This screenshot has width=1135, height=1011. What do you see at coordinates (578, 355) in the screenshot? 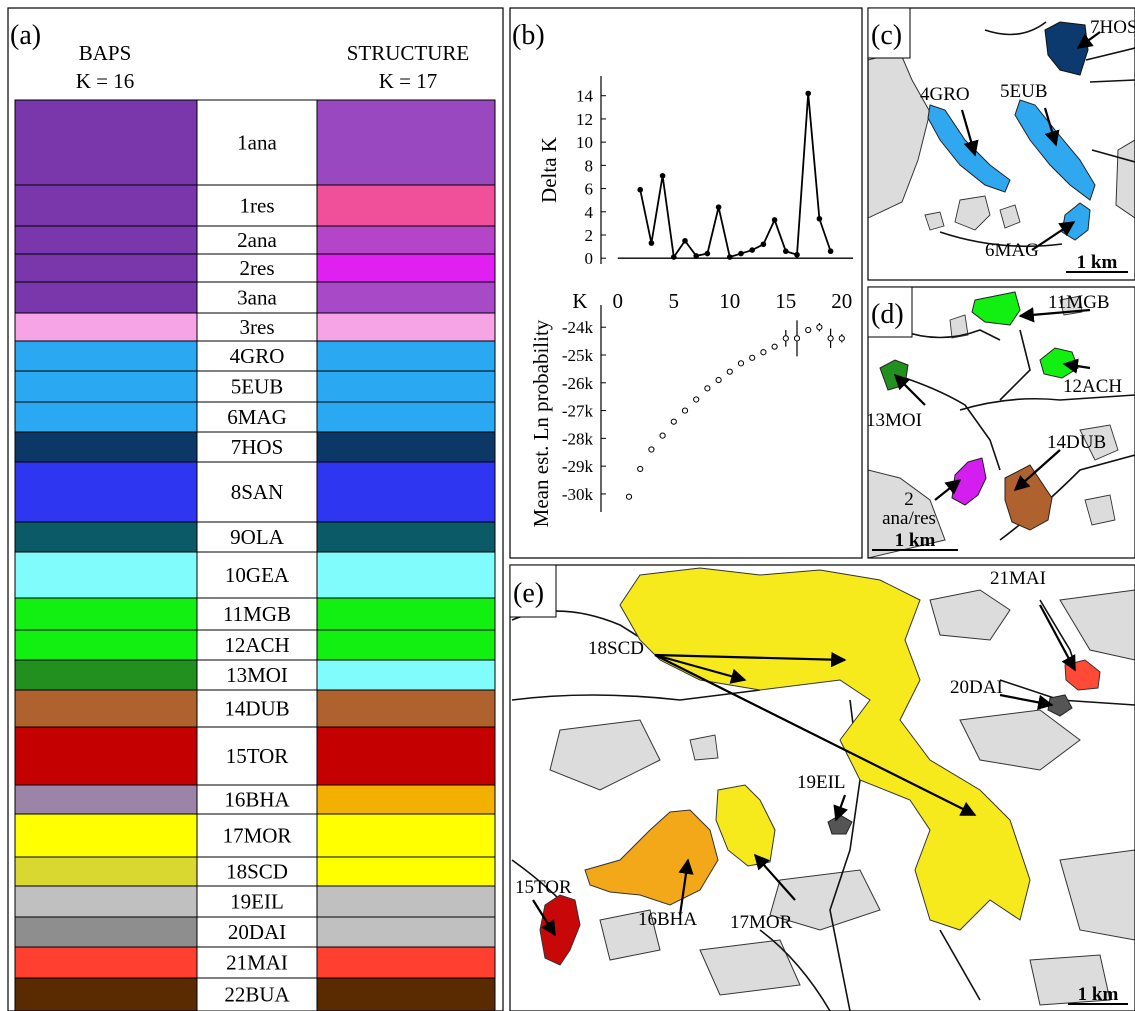
I see `y-tick-label: -25k` at bounding box center [578, 355].